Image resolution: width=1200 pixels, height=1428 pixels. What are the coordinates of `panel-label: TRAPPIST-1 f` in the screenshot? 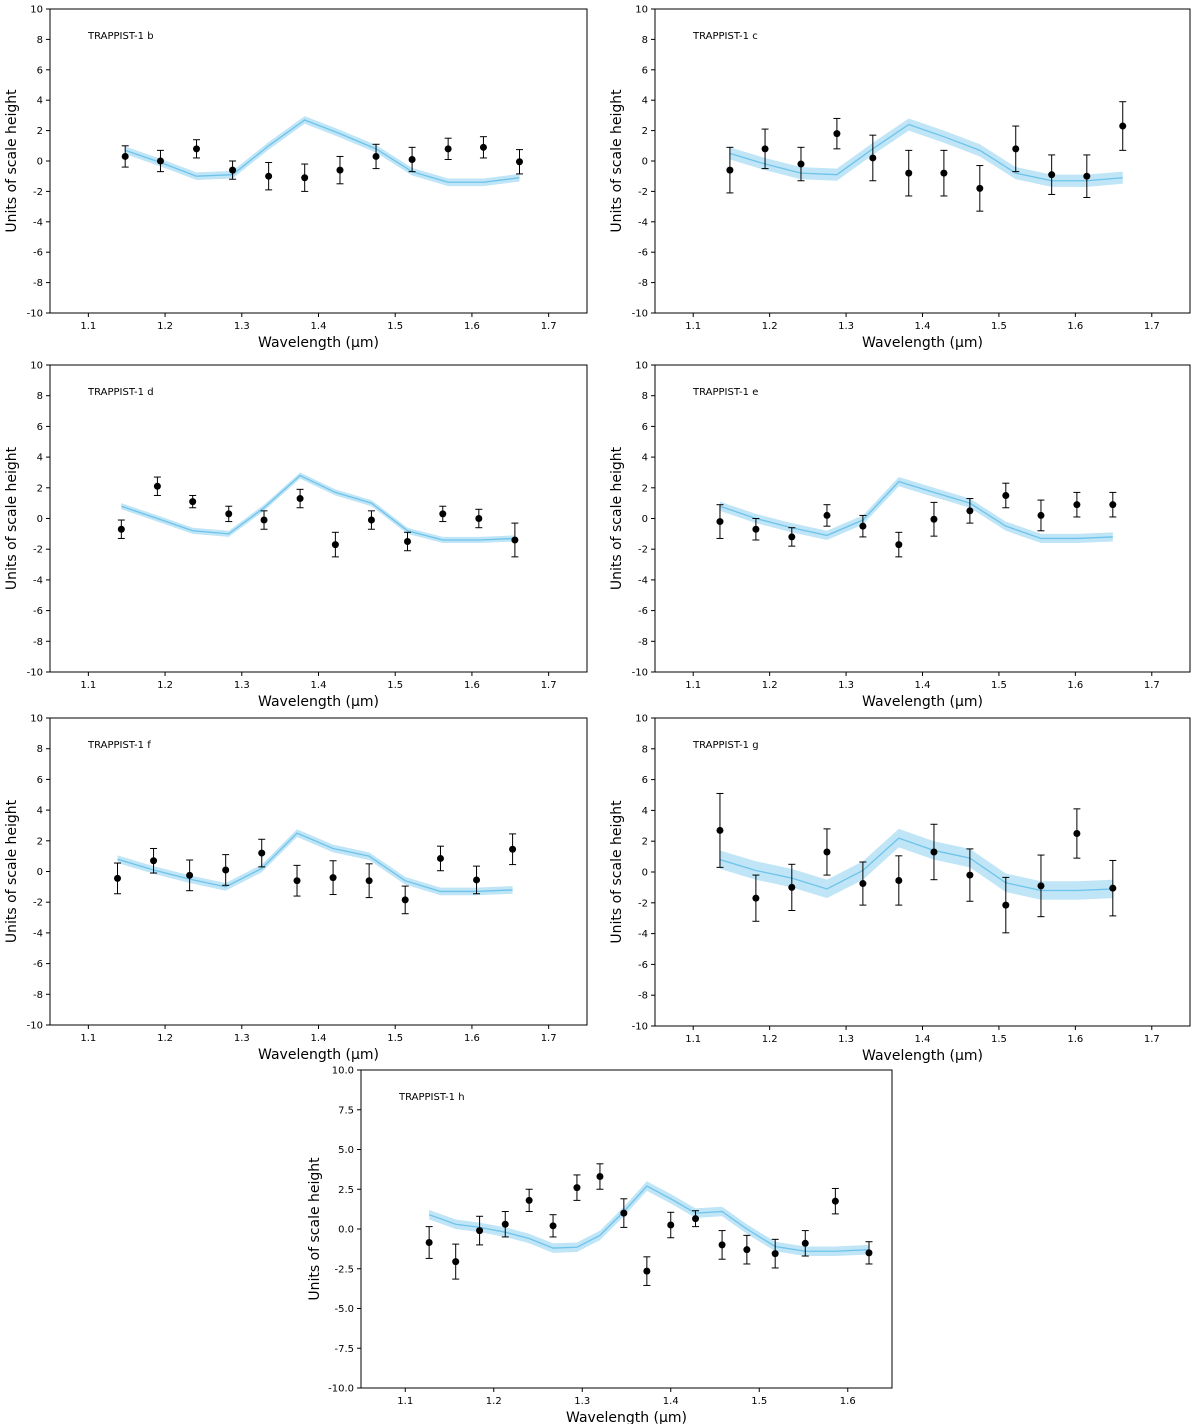 It's located at (119, 745).